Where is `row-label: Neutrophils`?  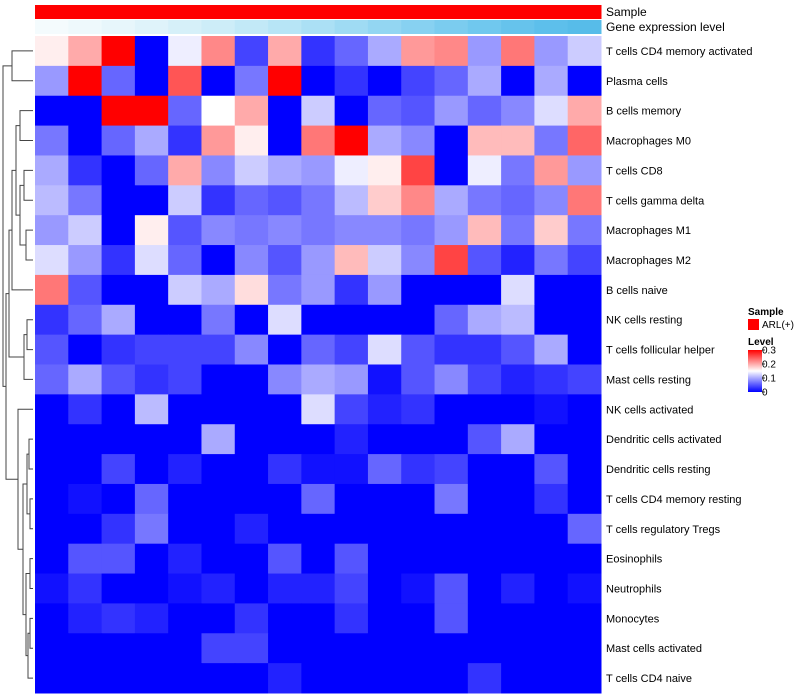
row-label: Neutrophils is located at coordinates (634, 589).